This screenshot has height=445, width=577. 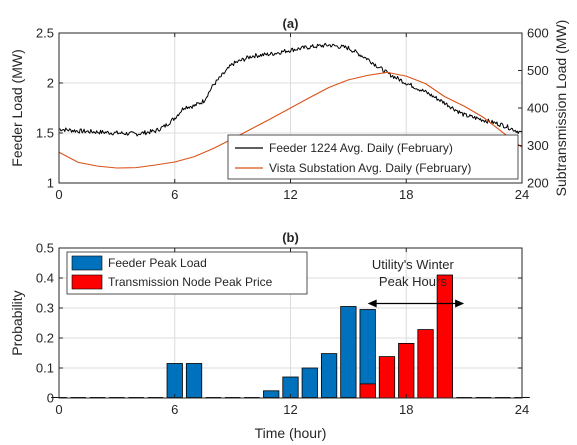 I want to click on y-tick-label: 2, so click(x=50, y=83).